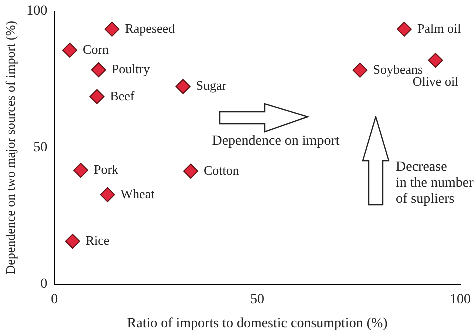  What do you see at coordinates (257, 324) in the screenshot?
I see `x-axis-title: Ratio of imports to domestic consumption (%)` at bounding box center [257, 324].